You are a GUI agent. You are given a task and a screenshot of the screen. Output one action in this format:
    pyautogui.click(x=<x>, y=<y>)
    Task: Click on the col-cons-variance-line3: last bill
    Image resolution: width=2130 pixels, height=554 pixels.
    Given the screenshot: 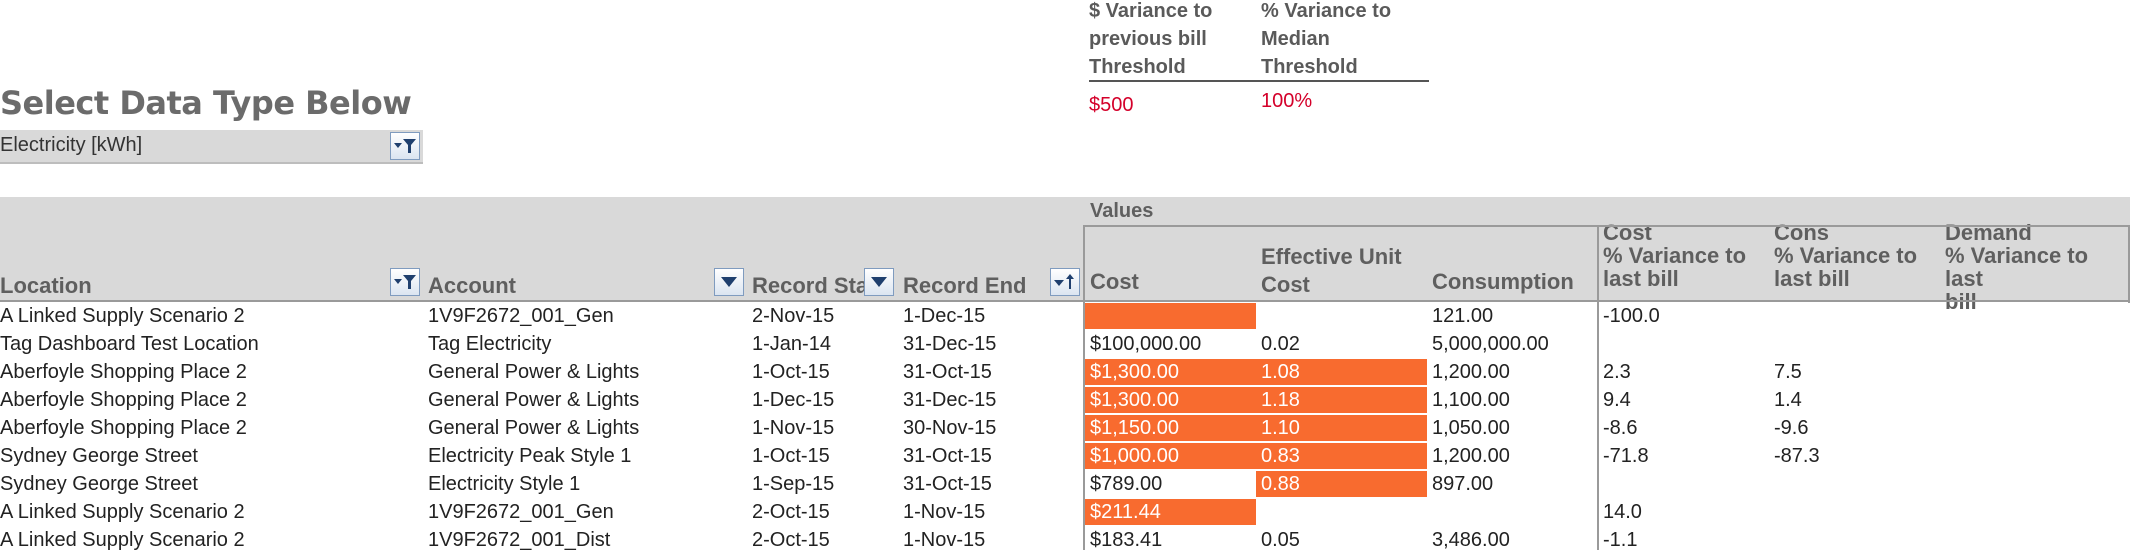 What is the action you would take?
    pyautogui.click(x=1812, y=278)
    